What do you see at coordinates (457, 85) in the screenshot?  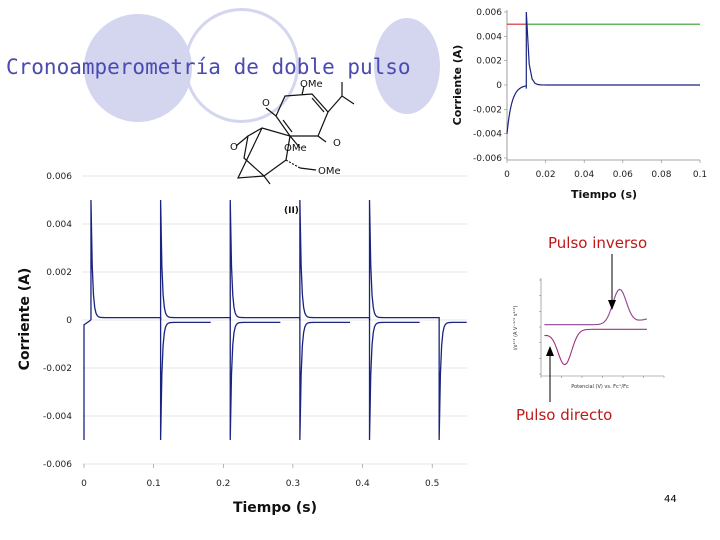 I see `inset-chart-ylabel: Corriente (A)` at bounding box center [457, 85].